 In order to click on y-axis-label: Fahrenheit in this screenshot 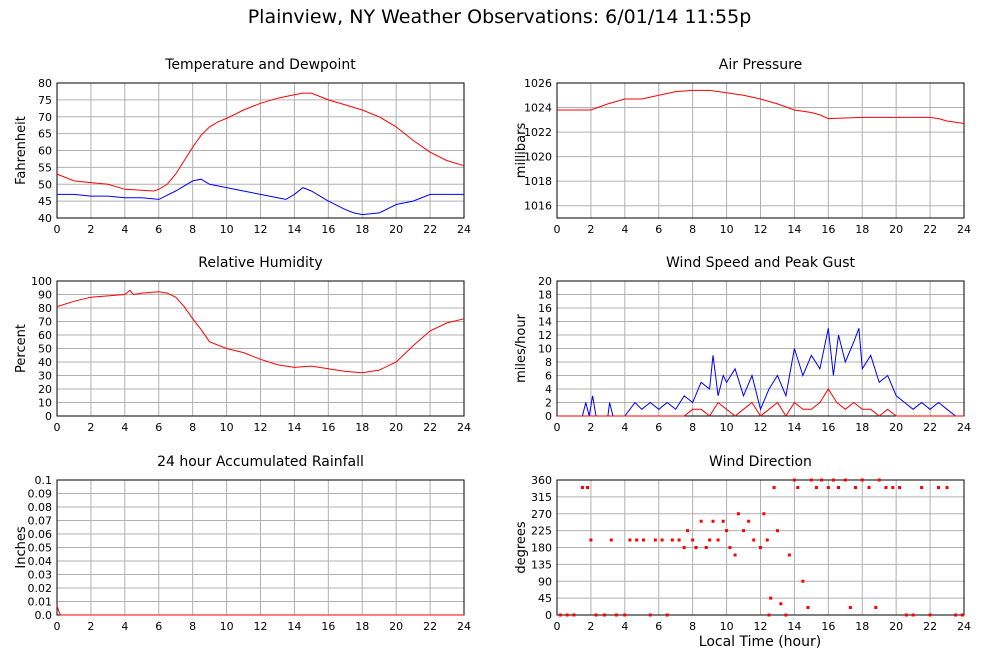, I will do `click(21, 150)`.